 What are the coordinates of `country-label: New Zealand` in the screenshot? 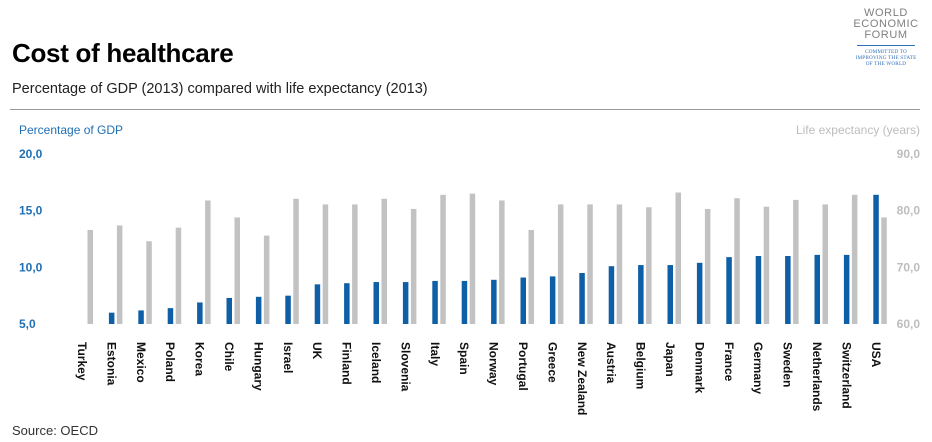 It's located at (582, 378).